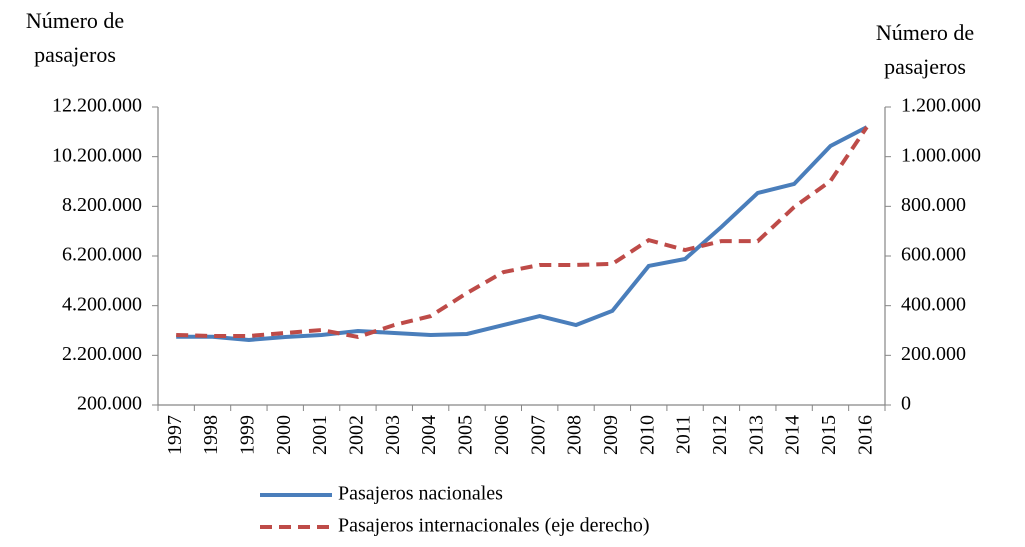 The height and width of the screenshot is (547, 1025). Describe the element at coordinates (284, 435) in the screenshot. I see `x-tick-label: 2000` at that location.